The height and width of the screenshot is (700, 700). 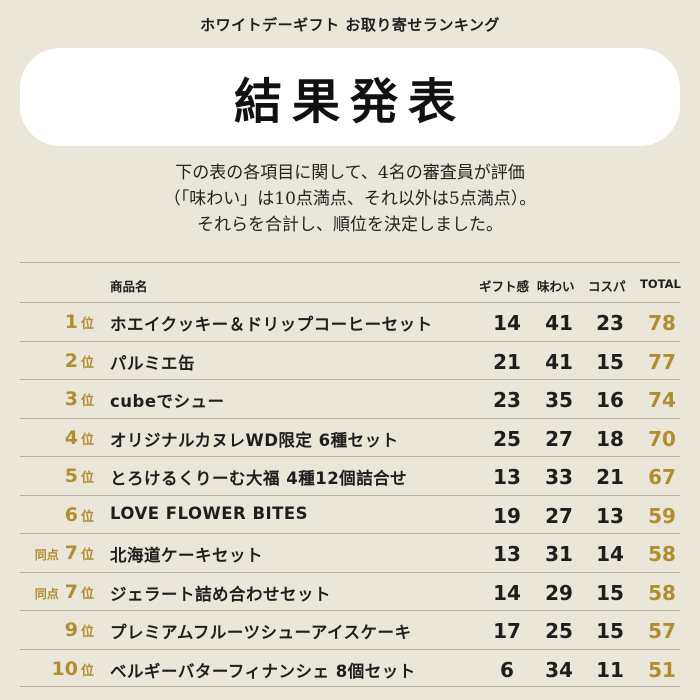 What do you see at coordinates (662, 477) in the screenshot?
I see `score-total: 67` at bounding box center [662, 477].